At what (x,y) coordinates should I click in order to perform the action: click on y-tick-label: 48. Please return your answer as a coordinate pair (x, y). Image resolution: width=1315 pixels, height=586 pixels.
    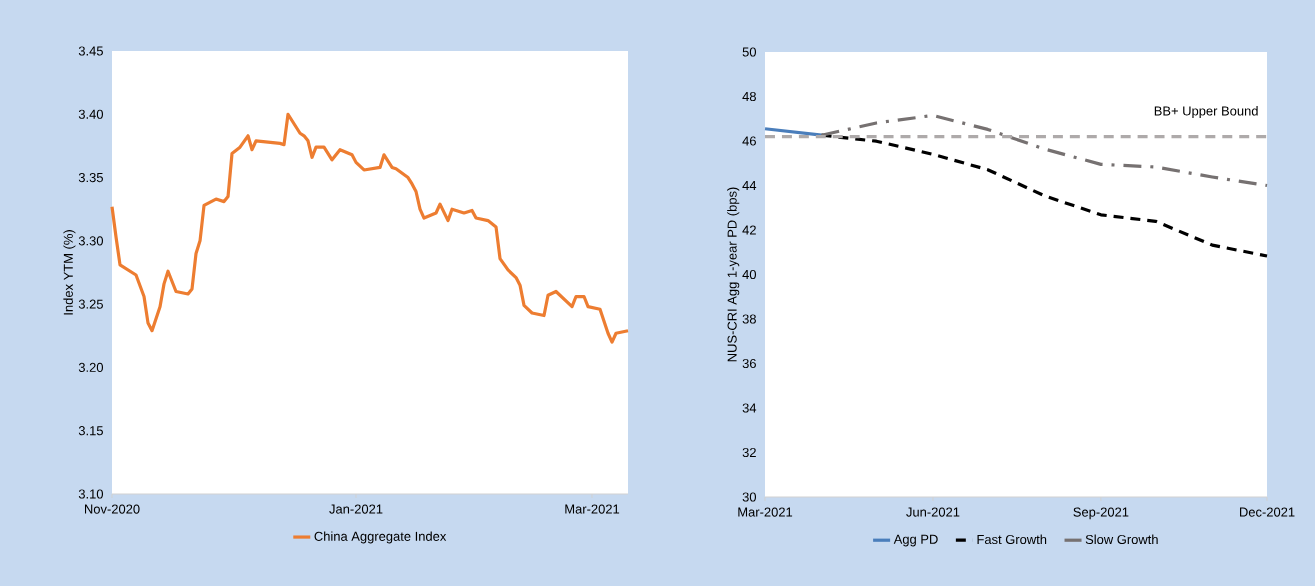
    Looking at the image, I should click on (749, 96).